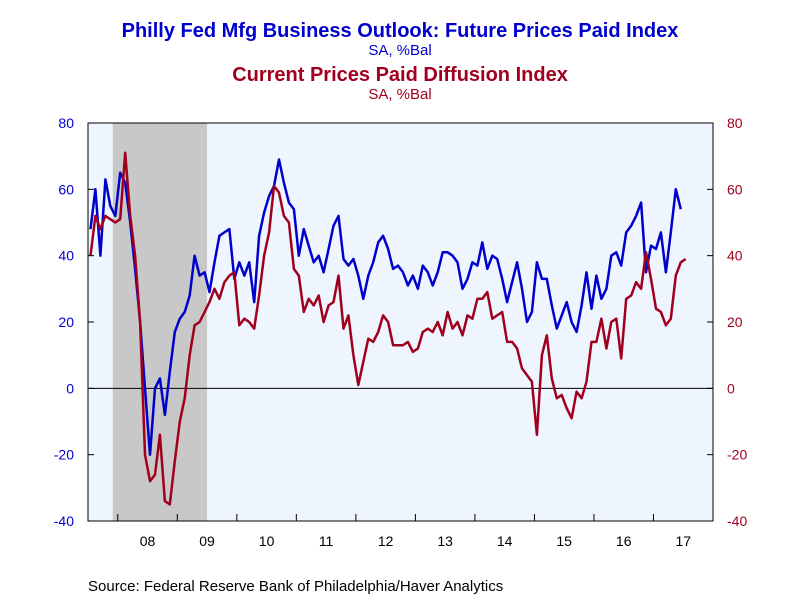  What do you see at coordinates (731, 388) in the screenshot?
I see `y-right-tick-label: 0` at bounding box center [731, 388].